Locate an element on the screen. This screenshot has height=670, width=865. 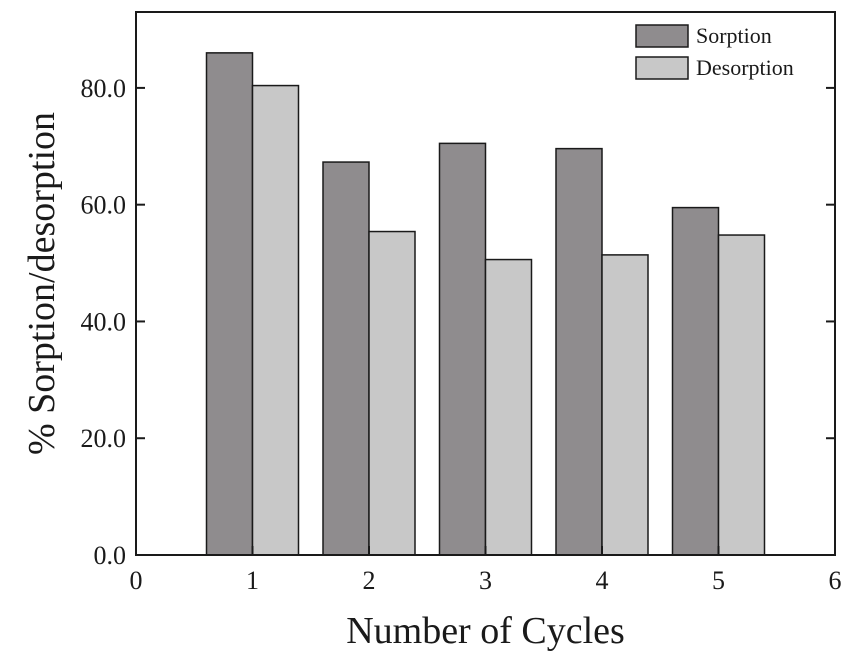
legend: Sorption Desorption is located at coordinates (714, 51).